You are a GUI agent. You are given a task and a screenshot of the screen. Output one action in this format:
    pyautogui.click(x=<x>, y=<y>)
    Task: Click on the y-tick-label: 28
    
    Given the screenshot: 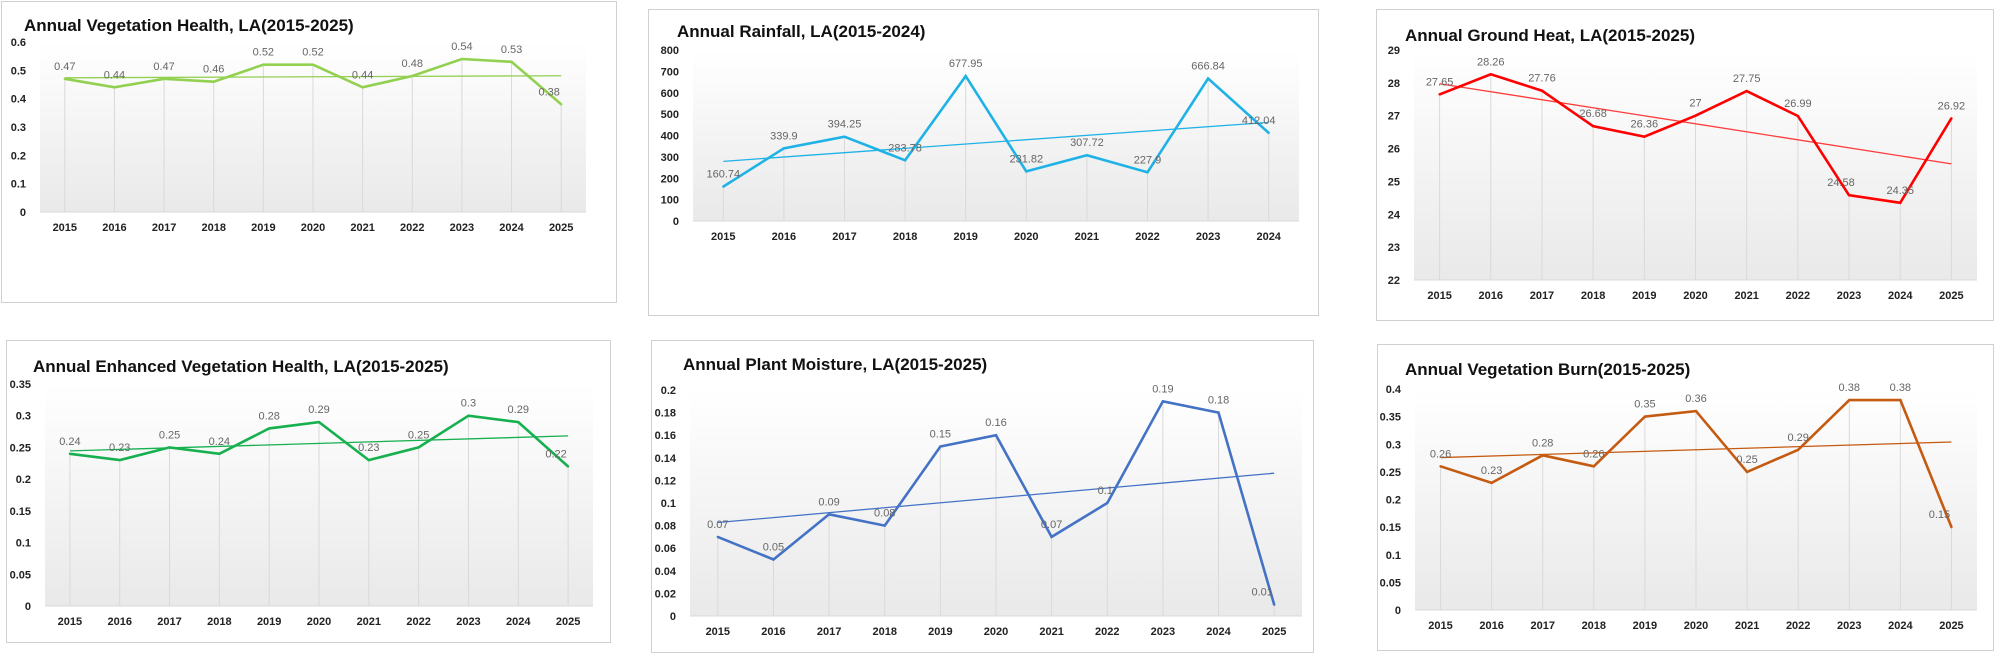 What is the action you would take?
    pyautogui.click(x=1394, y=84)
    